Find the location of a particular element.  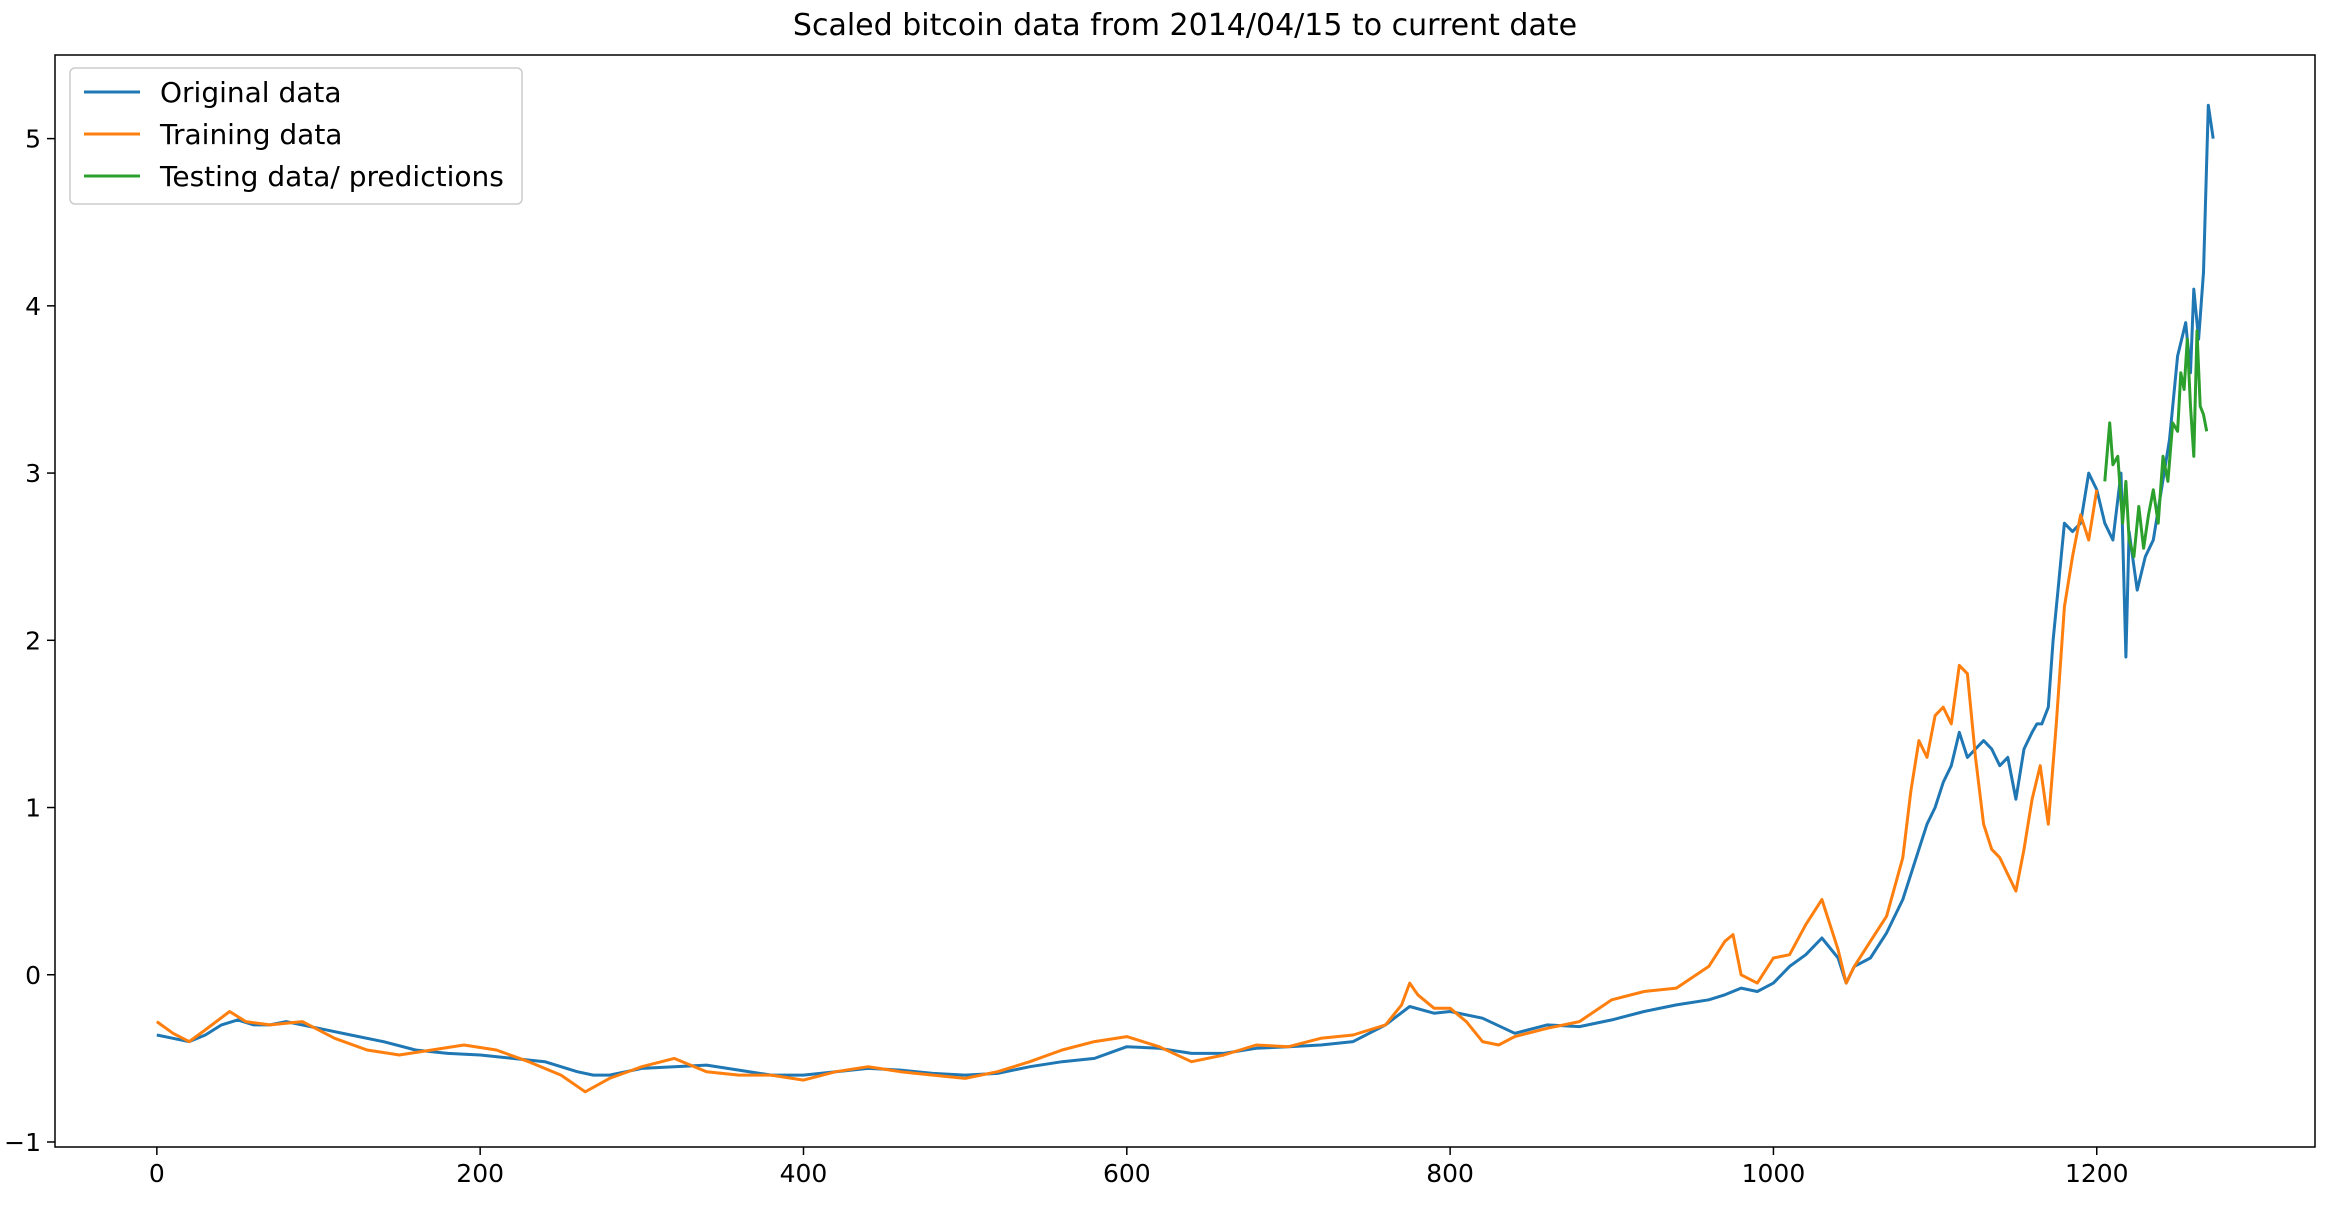

x-axis: 0 200 400 600 800 1000 1200 is located at coordinates (1139, 1167).